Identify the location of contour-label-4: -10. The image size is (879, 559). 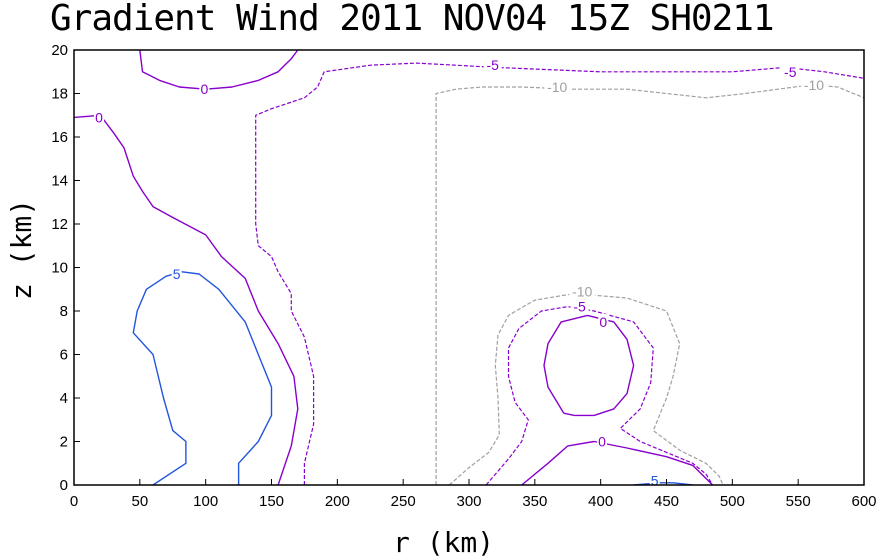
(557, 87).